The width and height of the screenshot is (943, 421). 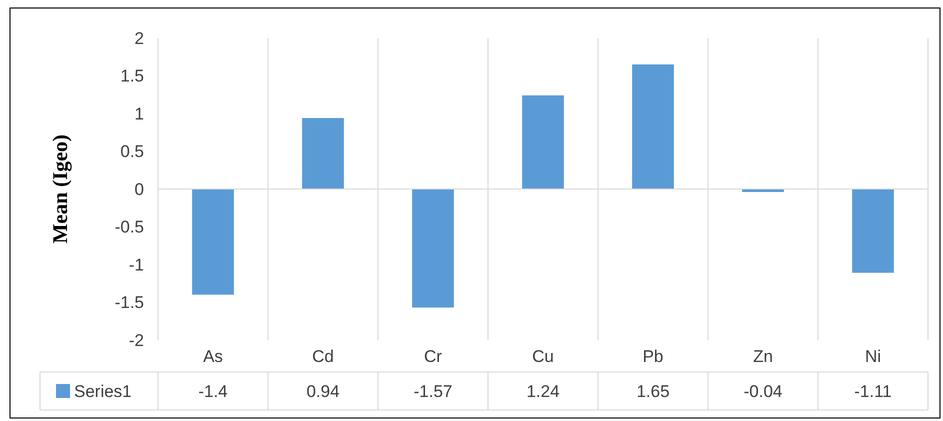 I want to click on y-tick-label: -2, so click(x=136, y=340).